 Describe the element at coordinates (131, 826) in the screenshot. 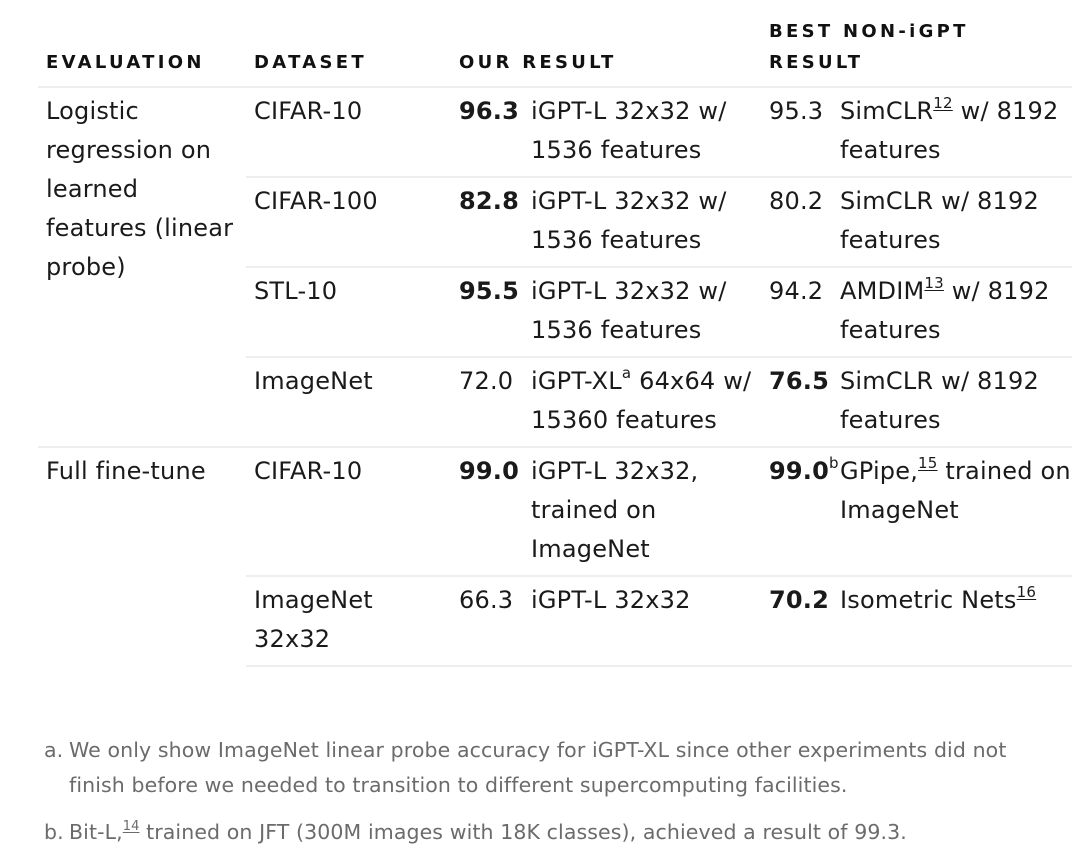

I see `reference-link: 14` at that location.